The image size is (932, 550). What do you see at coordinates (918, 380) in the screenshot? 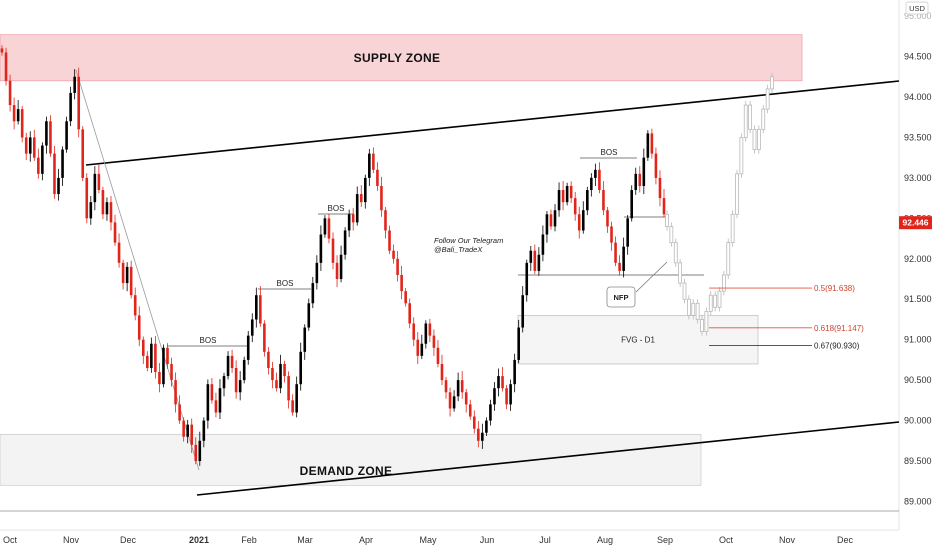
I see `price-tick-8: 90.500` at bounding box center [918, 380].